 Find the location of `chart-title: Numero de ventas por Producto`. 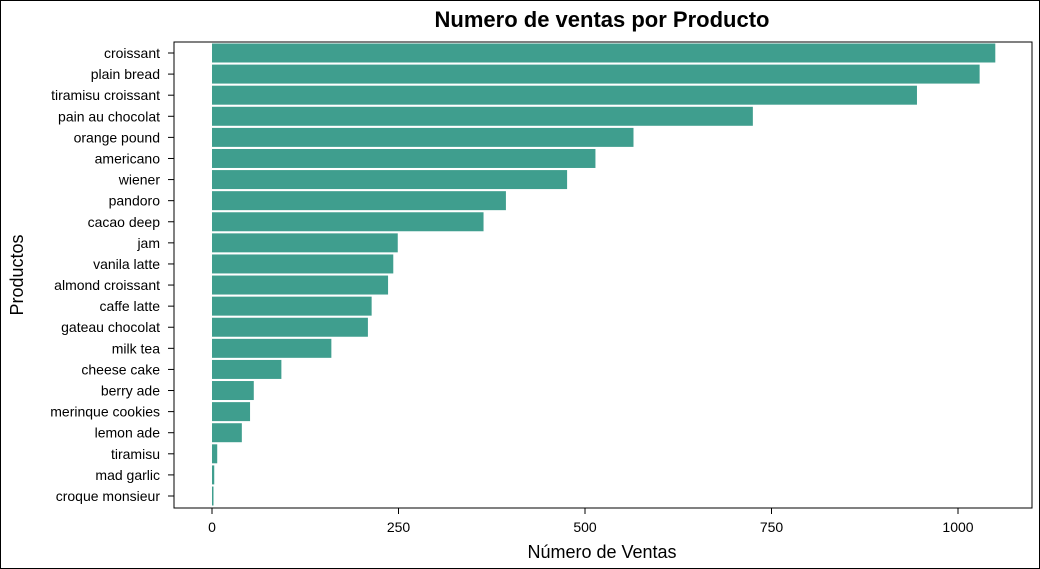

chart-title: Numero de ventas por Producto is located at coordinates (602, 19).